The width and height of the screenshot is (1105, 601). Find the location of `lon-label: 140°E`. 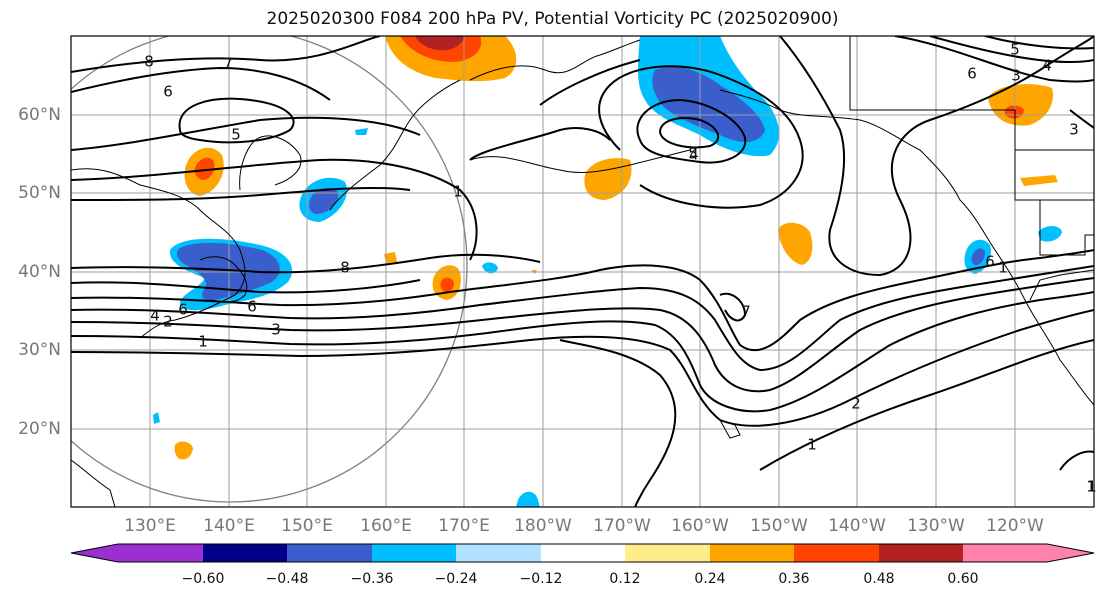

lon-label: 140°E is located at coordinates (229, 526).